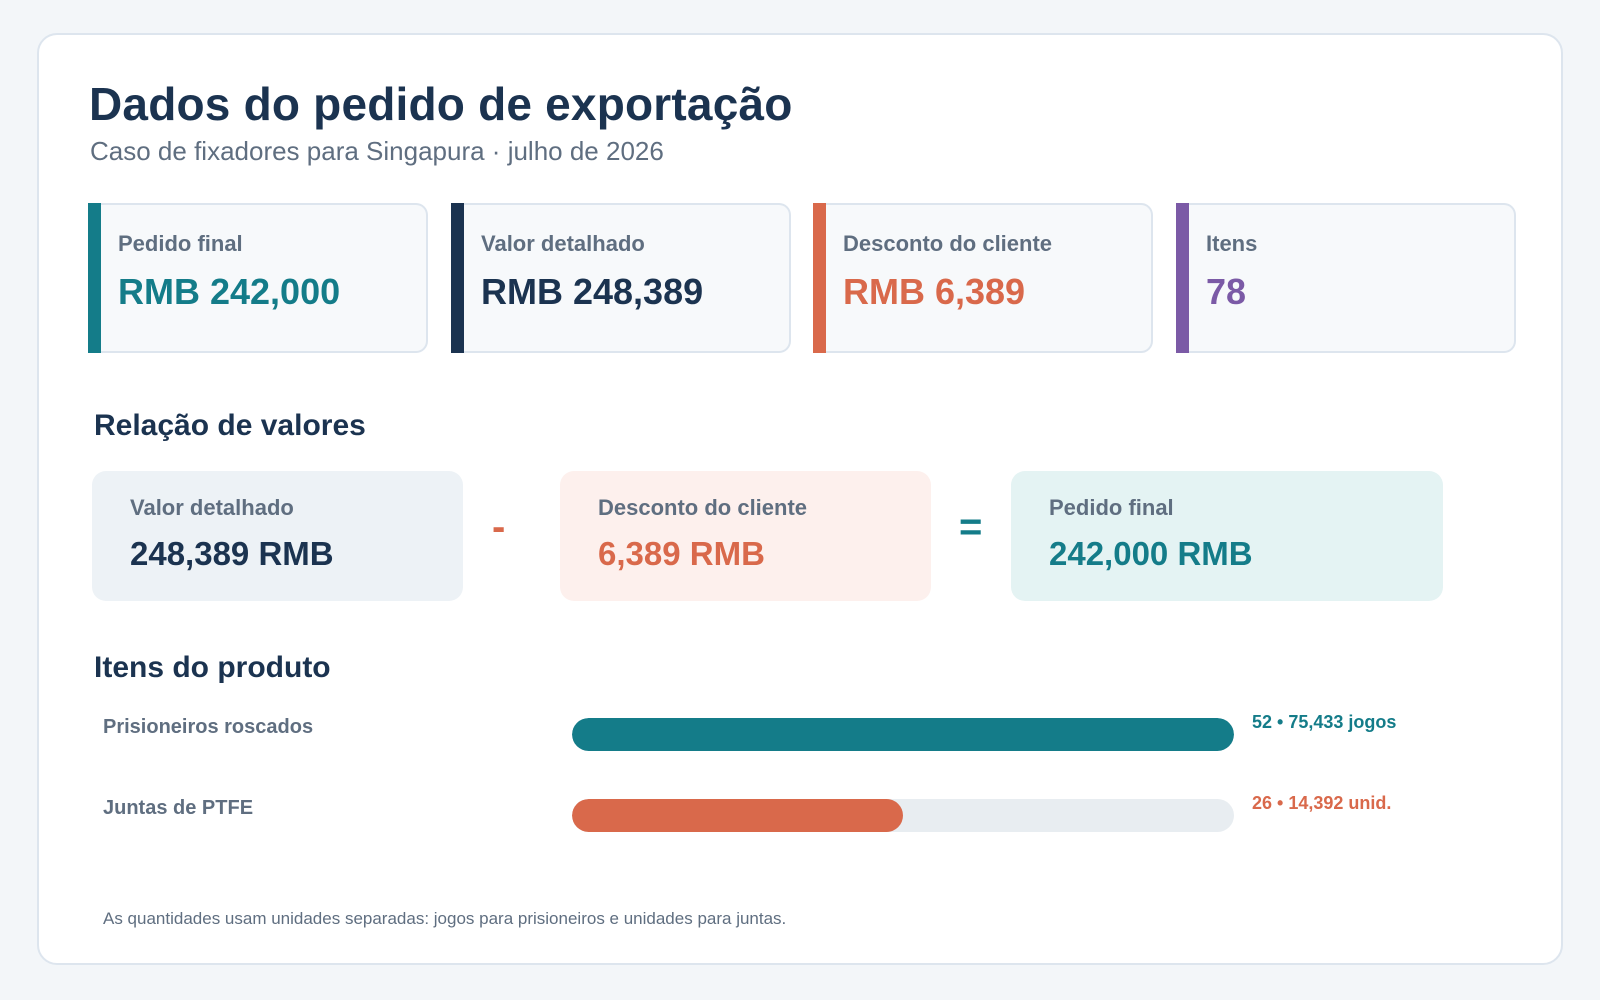 The image size is (1600, 1000). I want to click on product-label-ptfe-gaskets: Juntas de PTFE, so click(178, 808).